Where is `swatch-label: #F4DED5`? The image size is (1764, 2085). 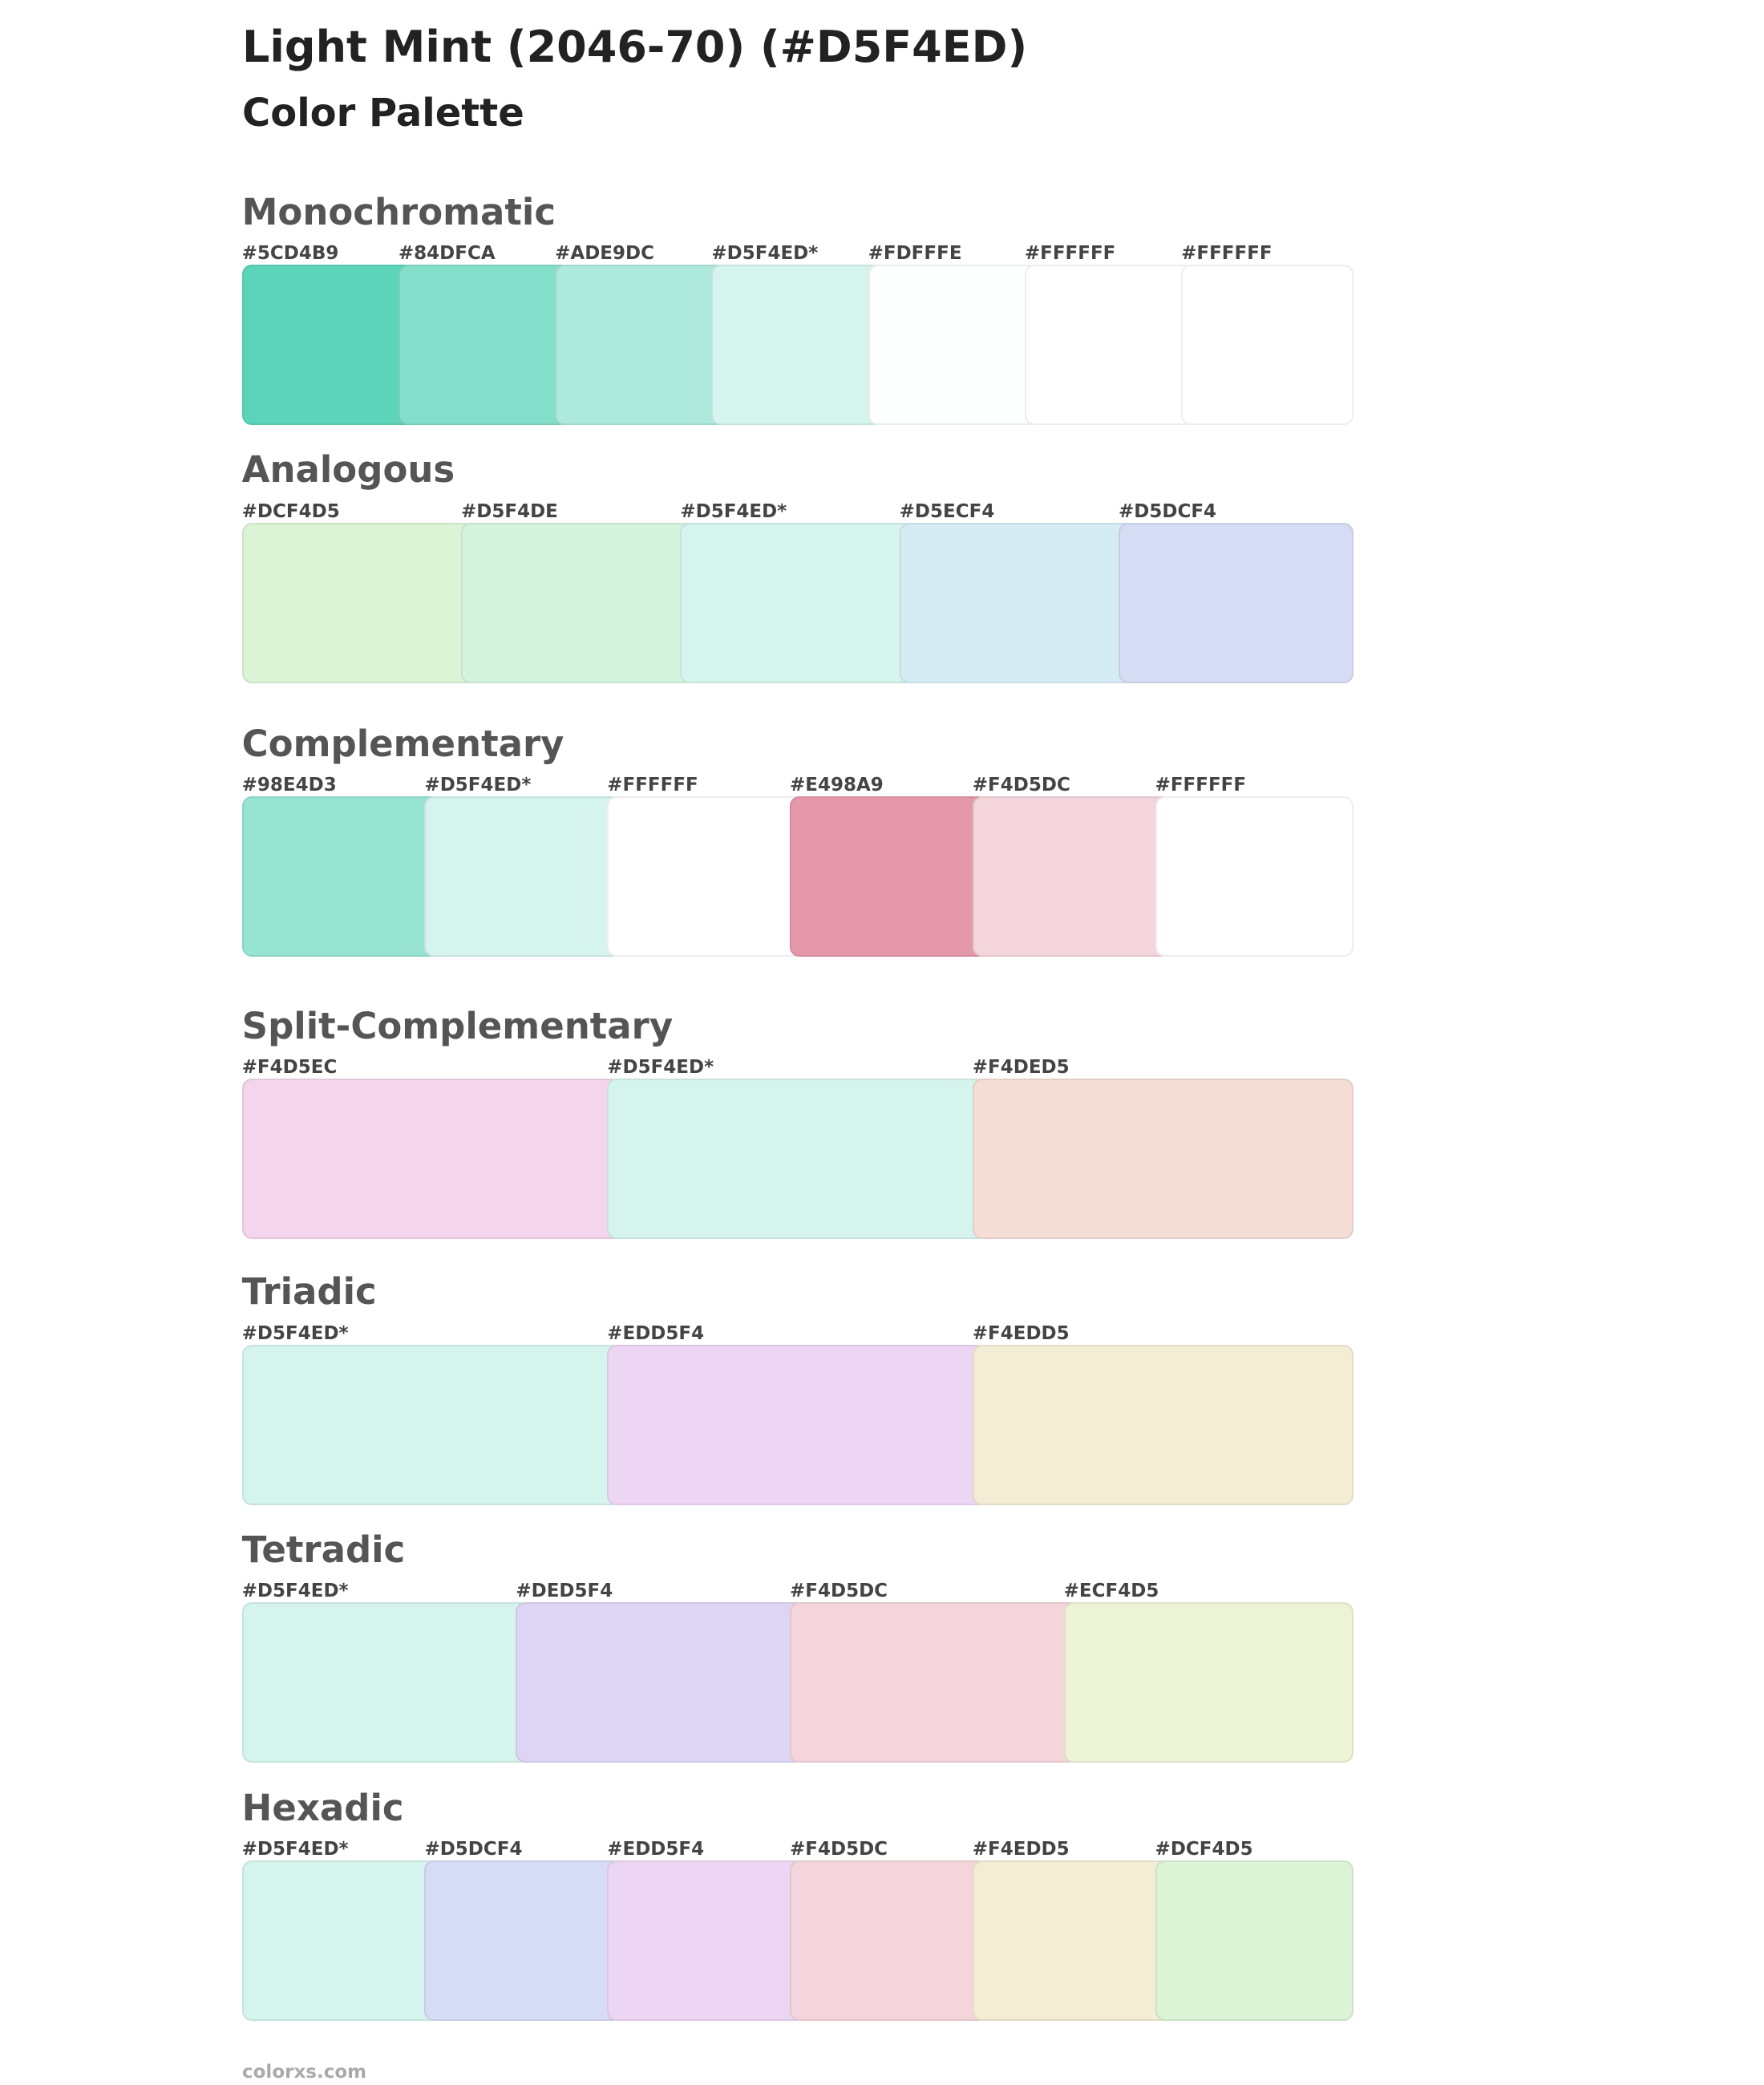 swatch-label: #F4DED5 is located at coordinates (1021, 1067).